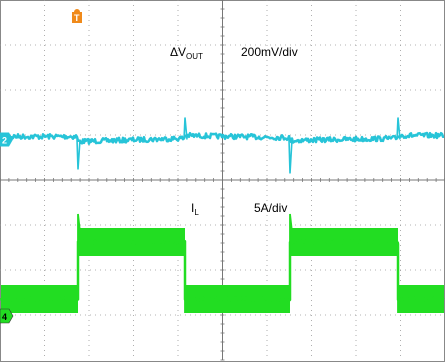  I want to click on channel-2-marker: 2, so click(6, 139).